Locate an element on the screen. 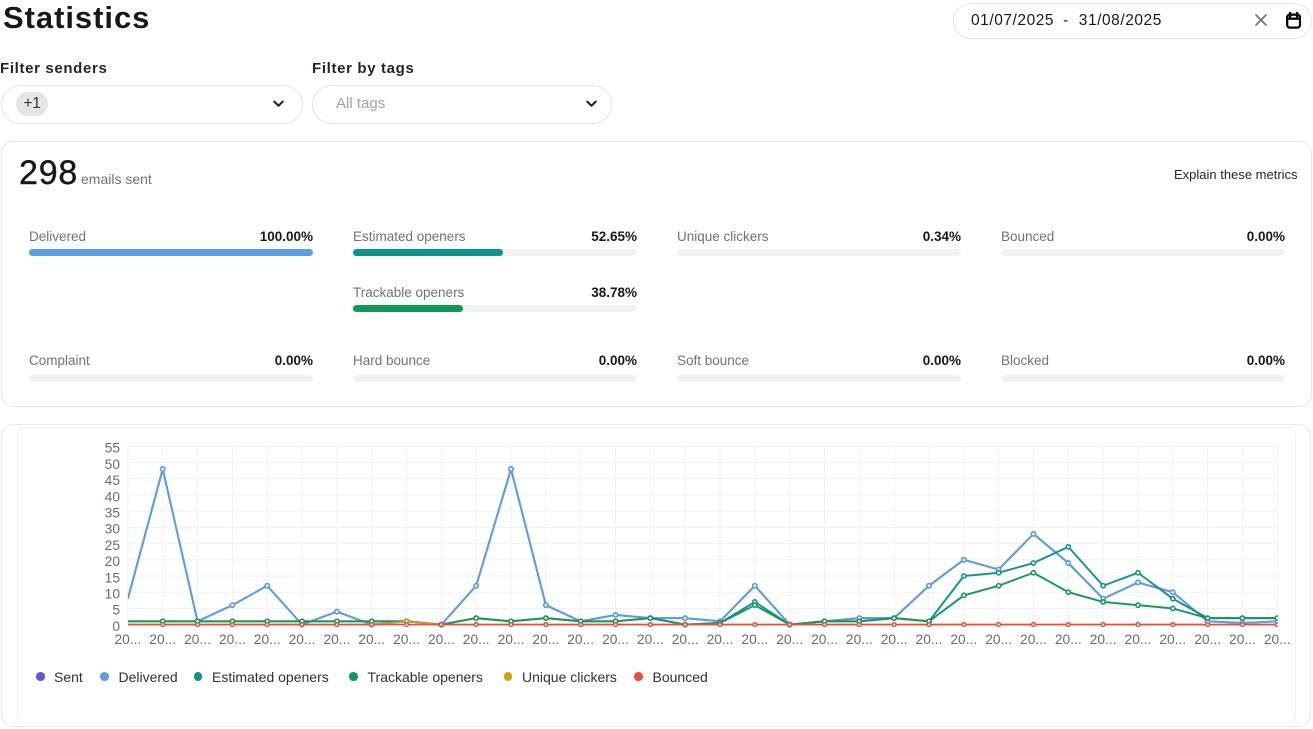  svg-text: 50 is located at coordinates (113, 464).